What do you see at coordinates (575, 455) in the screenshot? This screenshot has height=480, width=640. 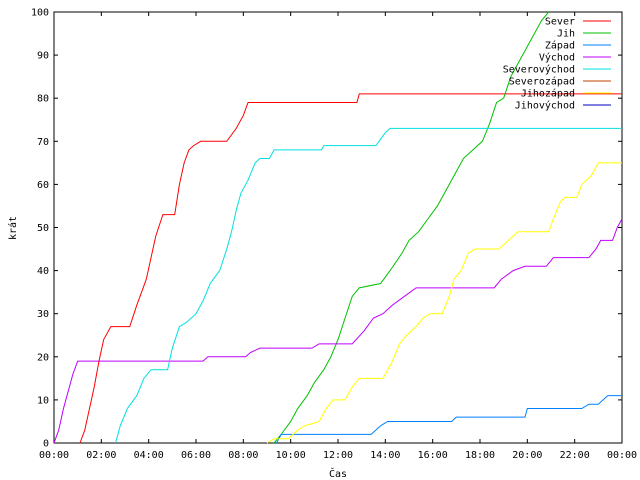 I see `x-tick-label: 22:00` at bounding box center [575, 455].